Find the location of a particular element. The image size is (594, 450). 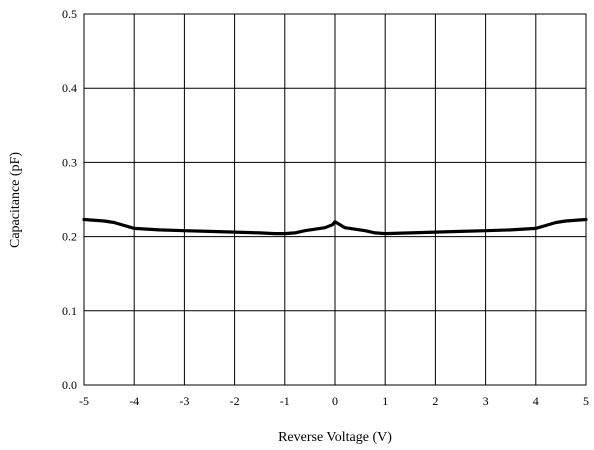

x-tick-label: -3 is located at coordinates (184, 401).